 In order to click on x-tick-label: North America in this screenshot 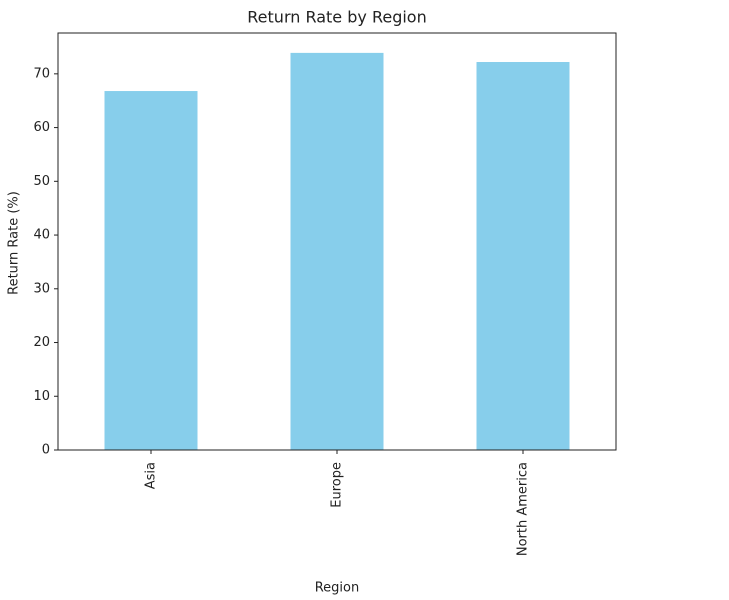, I will do `click(523, 509)`.